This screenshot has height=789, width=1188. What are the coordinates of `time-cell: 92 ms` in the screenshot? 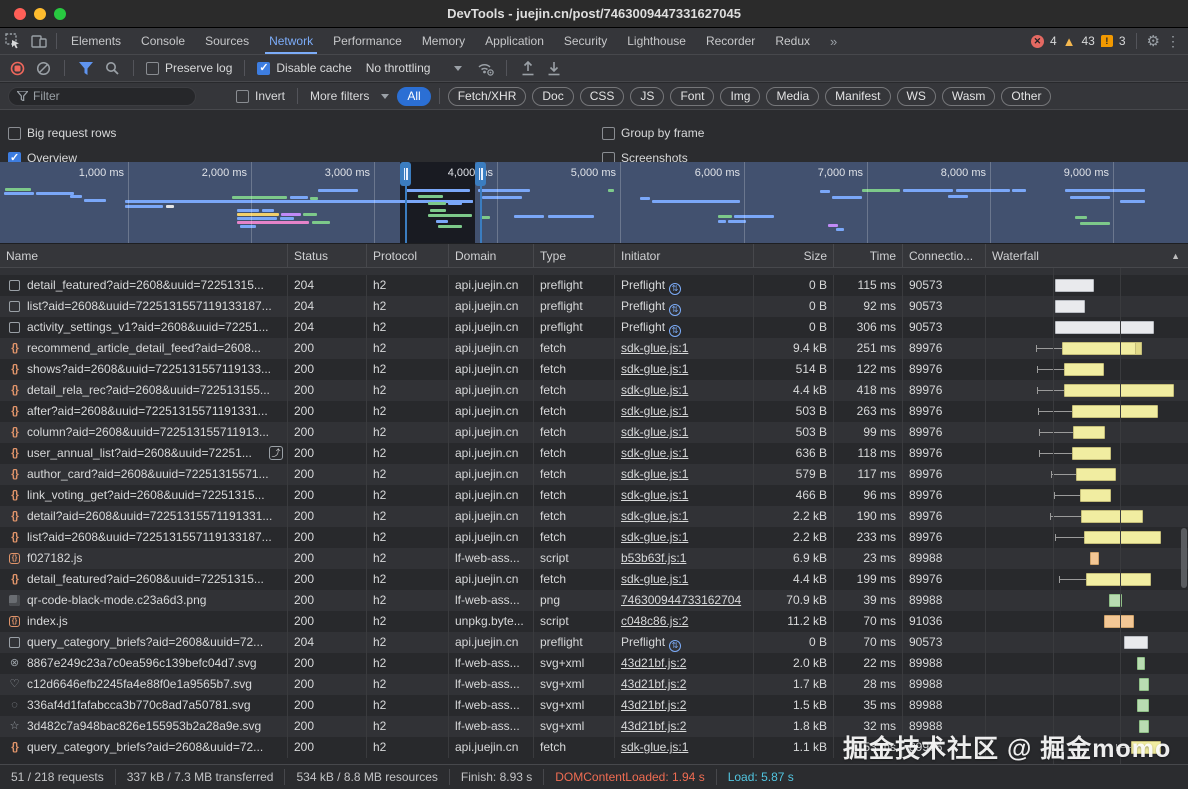 It's located at (867, 306).